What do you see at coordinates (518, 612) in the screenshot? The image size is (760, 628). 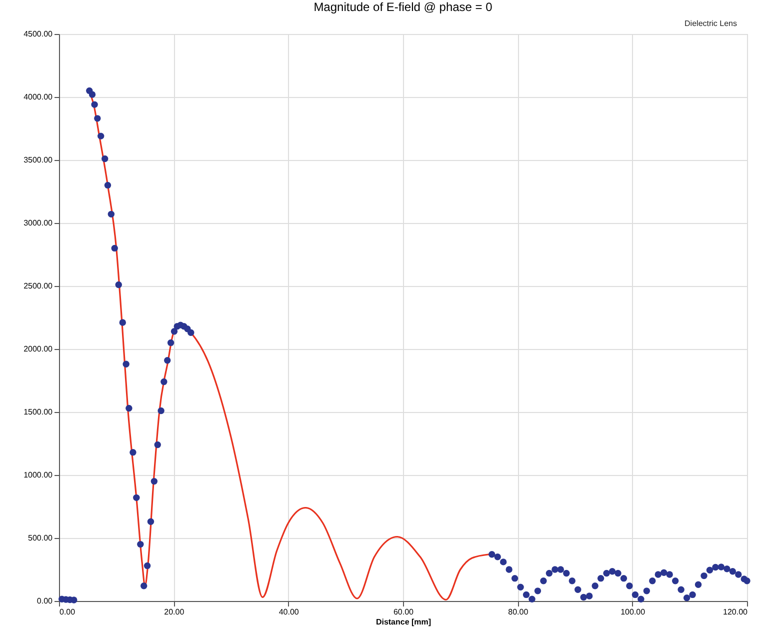 I see `x-tick-label: 80.00` at bounding box center [518, 612].